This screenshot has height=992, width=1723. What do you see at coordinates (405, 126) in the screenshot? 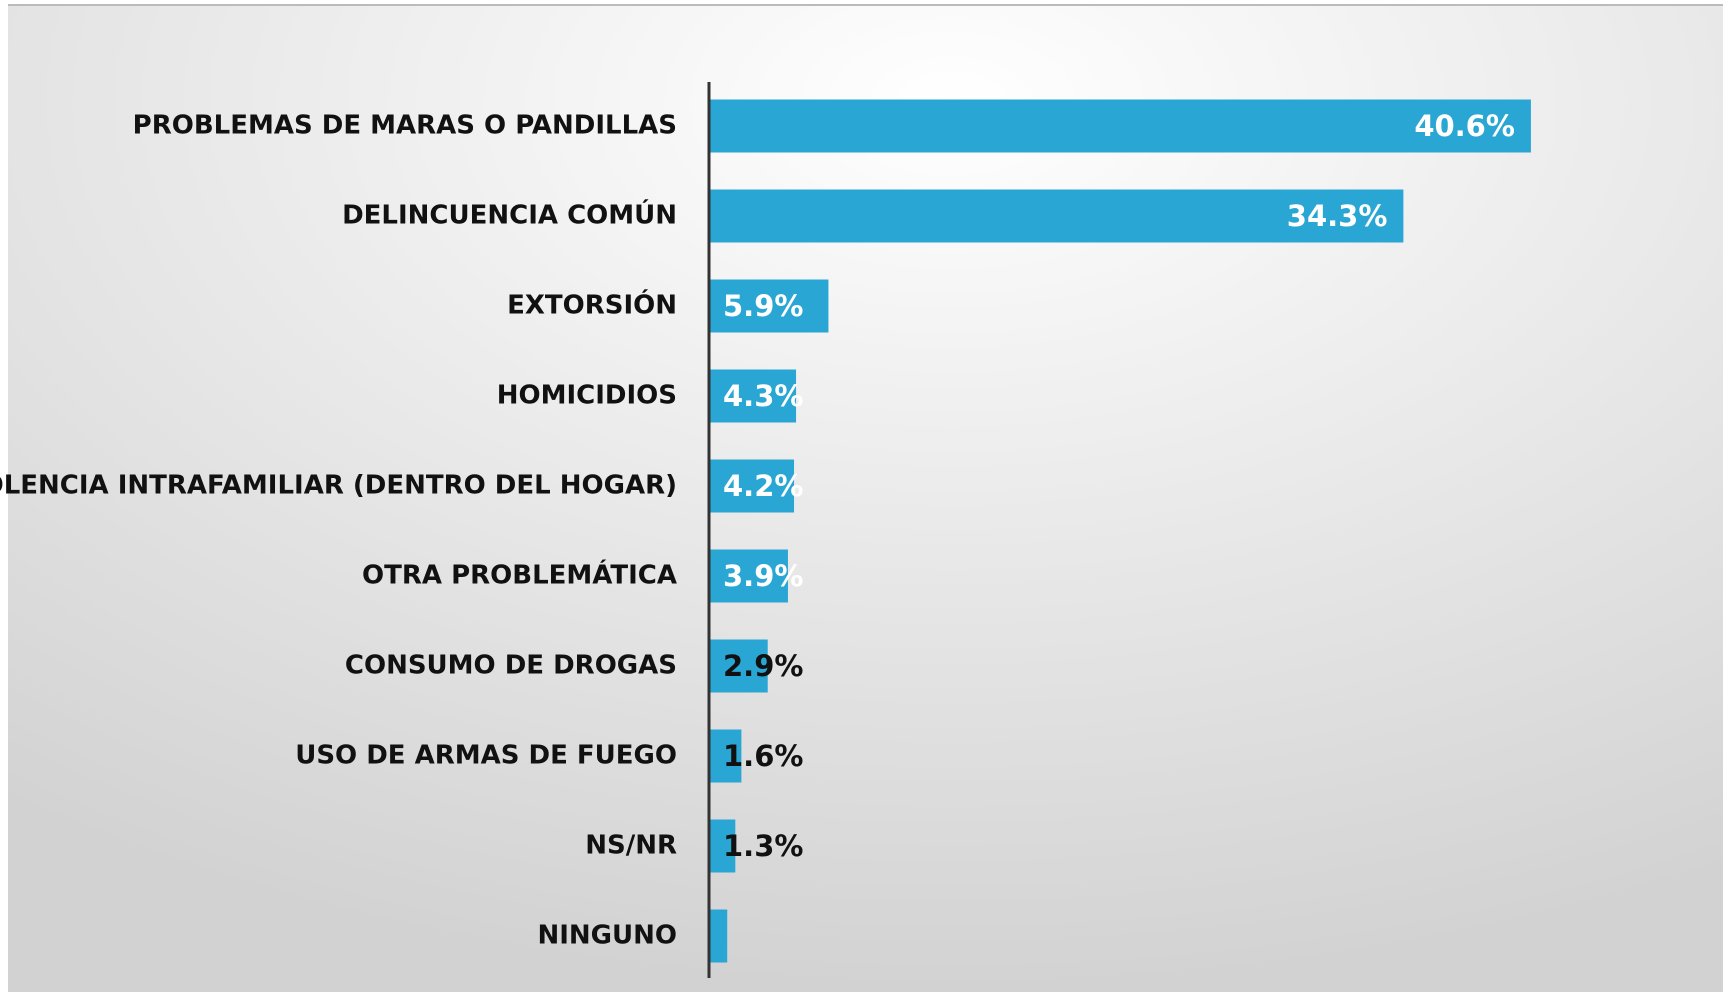
I see `category-label: PROBLEMAS DE MARAS O PANDILLAS` at bounding box center [405, 126].